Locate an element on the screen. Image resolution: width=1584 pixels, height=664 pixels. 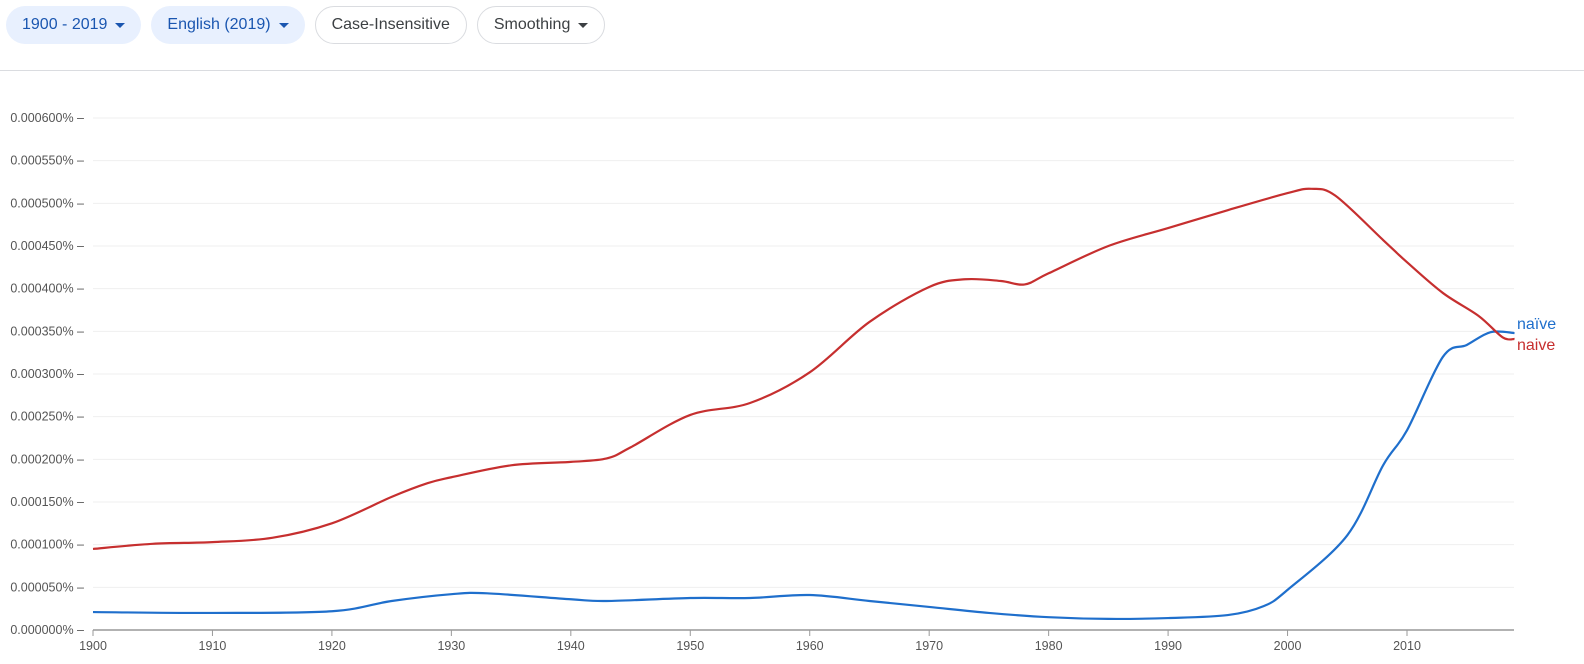
corpus-dropdown: English (2019) is located at coordinates (228, 25).